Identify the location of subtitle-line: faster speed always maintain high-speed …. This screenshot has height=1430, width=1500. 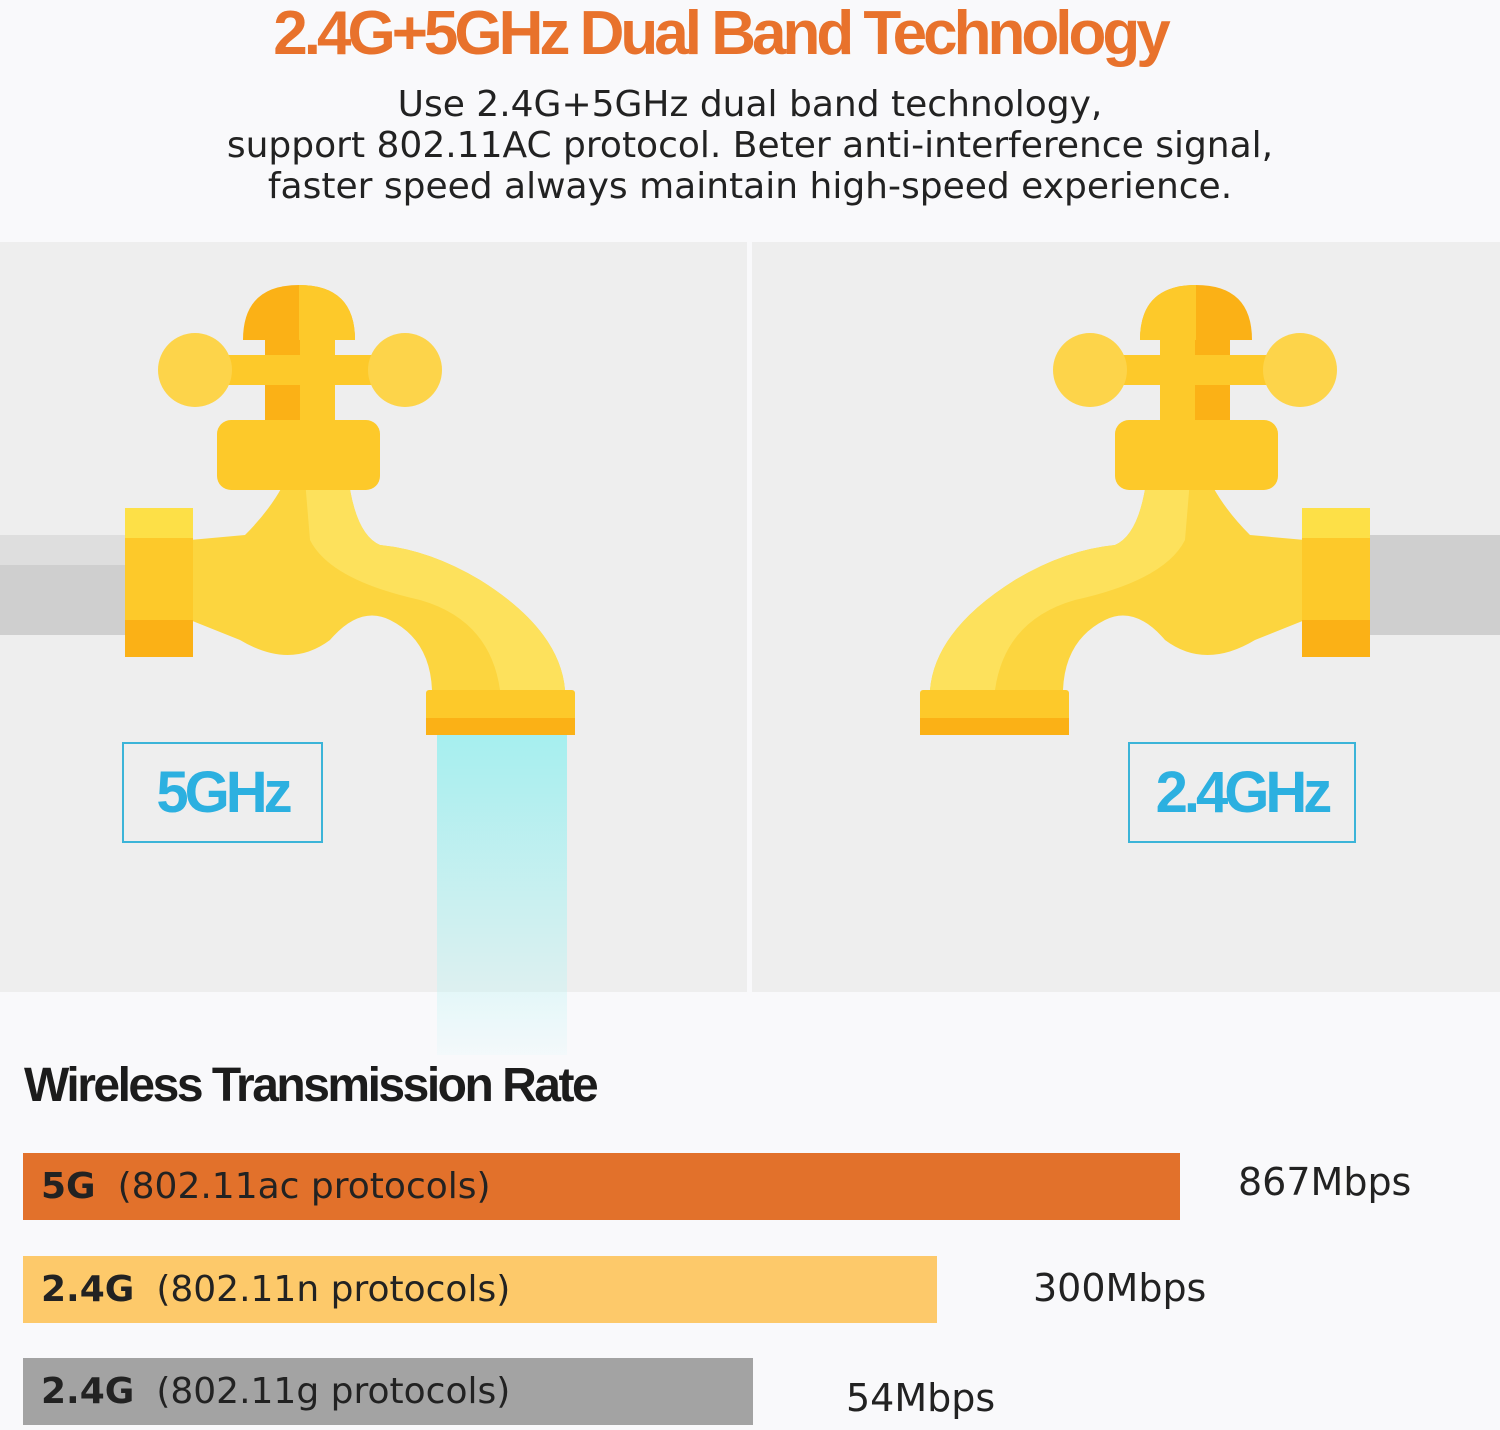
(750, 186).